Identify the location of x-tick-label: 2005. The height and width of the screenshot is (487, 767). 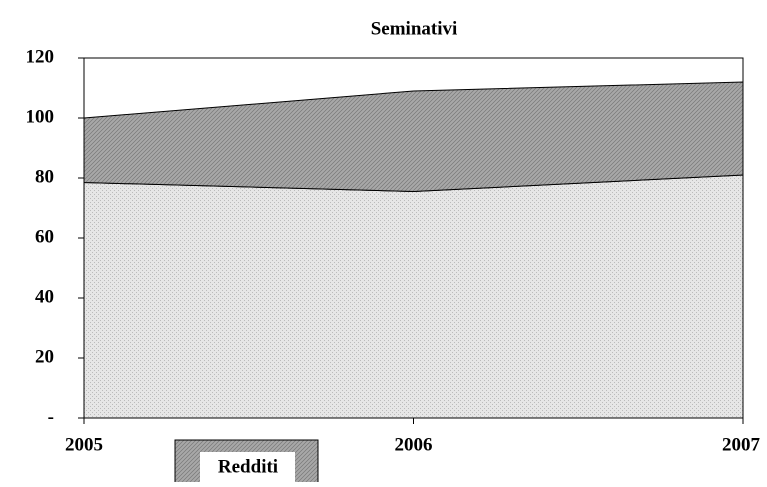
(84, 444).